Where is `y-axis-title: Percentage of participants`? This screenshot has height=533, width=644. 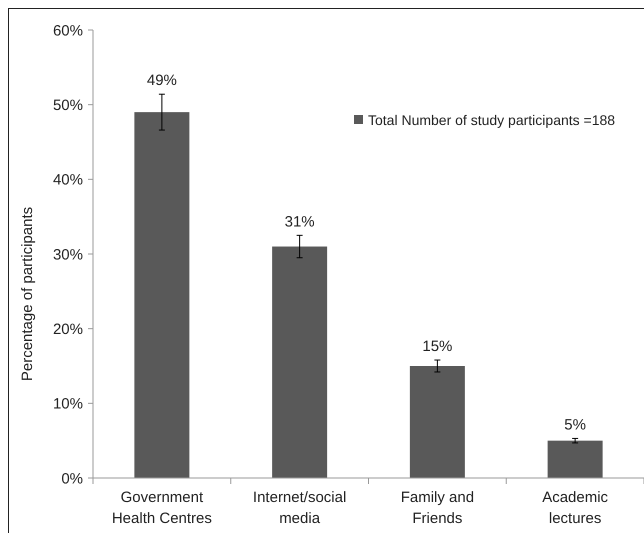
y-axis-title: Percentage of participants is located at coordinates (27, 294).